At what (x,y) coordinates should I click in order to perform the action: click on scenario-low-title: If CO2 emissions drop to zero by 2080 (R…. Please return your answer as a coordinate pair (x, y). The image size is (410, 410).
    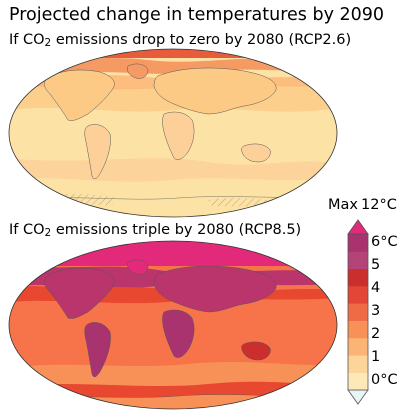
    Looking at the image, I should click on (180, 40).